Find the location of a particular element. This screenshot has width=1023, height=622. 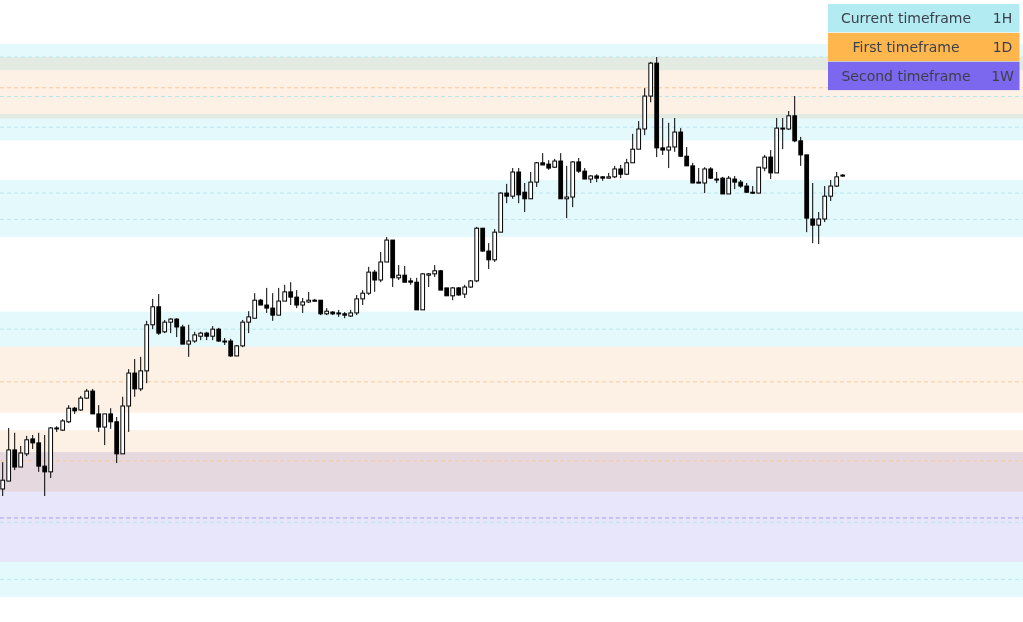

category-label: Second timeframe is located at coordinates (906, 76).